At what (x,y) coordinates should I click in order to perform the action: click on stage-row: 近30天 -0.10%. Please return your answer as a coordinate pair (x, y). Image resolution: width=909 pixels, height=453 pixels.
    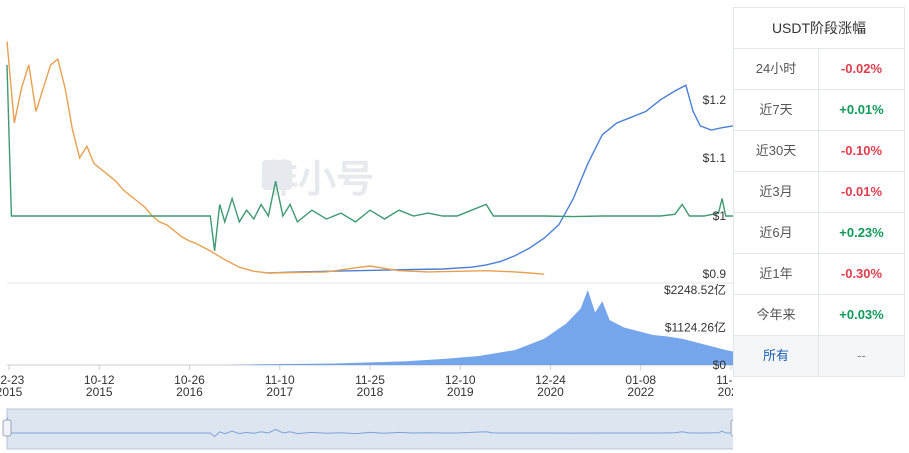
    Looking at the image, I should click on (819, 151).